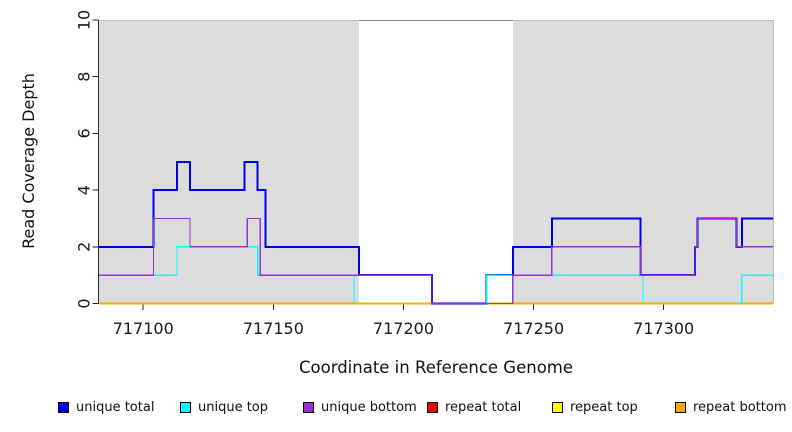 The width and height of the screenshot is (792, 432). I want to click on y-tick-label: 0, so click(83, 303).